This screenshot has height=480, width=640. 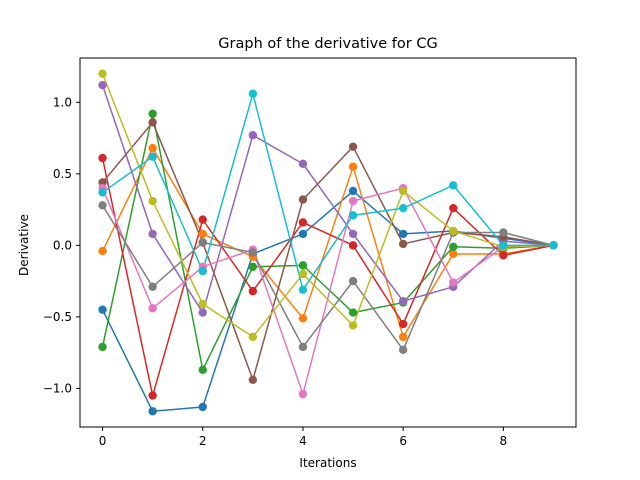 What do you see at coordinates (203, 441) in the screenshot?
I see `x-tick-label: 2` at bounding box center [203, 441].